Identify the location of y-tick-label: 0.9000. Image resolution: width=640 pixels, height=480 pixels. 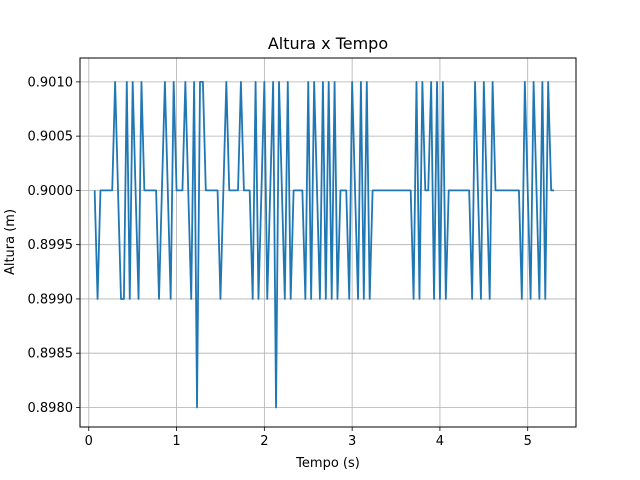
(51, 191).